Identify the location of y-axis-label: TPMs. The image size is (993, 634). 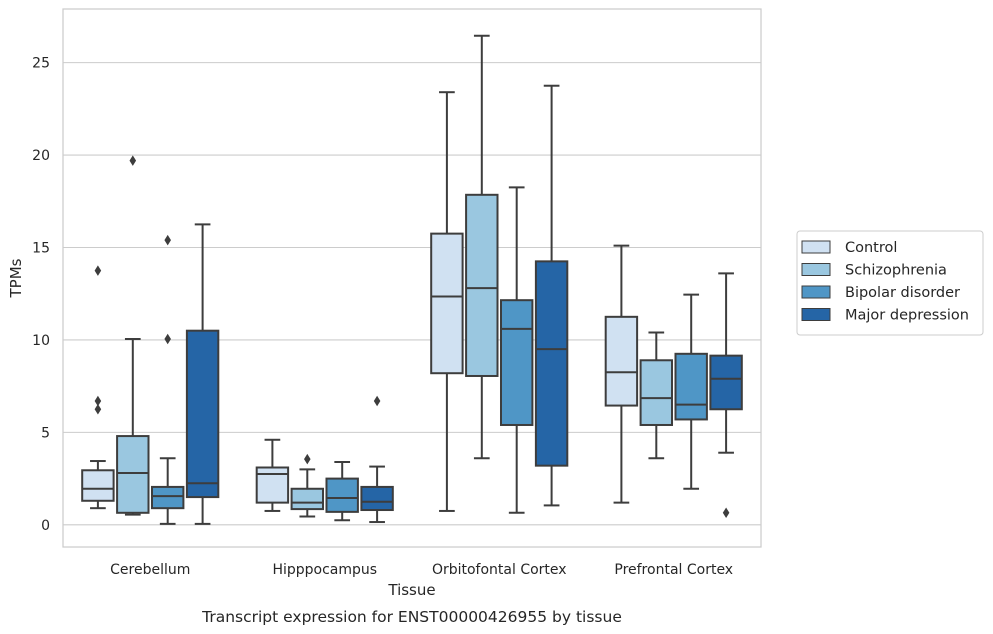
(16, 278).